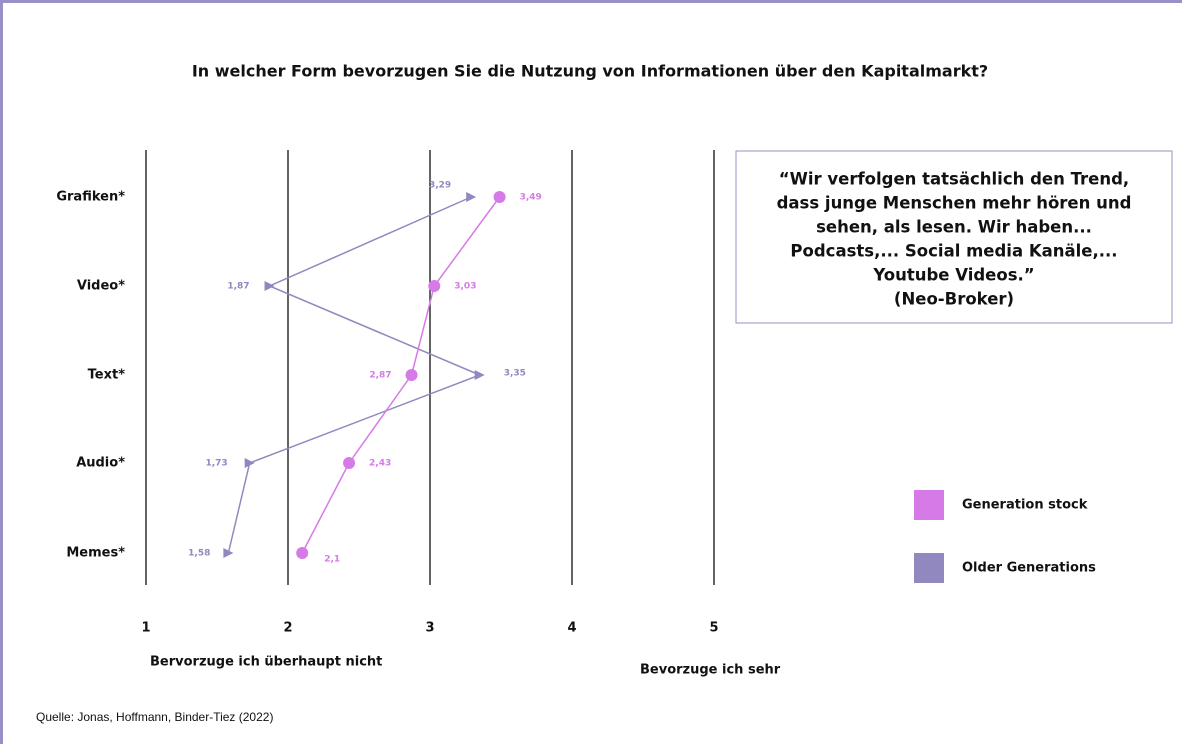 Image resolution: width=1182 pixels, height=744 pixels. Describe the element at coordinates (238, 287) in the screenshot. I see `value-label: 1,87` at that location.